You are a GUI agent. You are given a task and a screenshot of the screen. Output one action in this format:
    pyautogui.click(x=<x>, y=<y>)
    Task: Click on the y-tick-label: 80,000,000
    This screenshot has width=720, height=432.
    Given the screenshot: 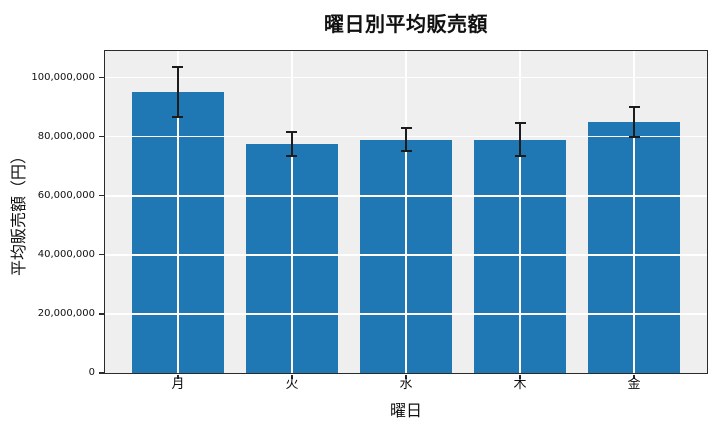 What is the action you would take?
    pyautogui.click(x=66, y=136)
    